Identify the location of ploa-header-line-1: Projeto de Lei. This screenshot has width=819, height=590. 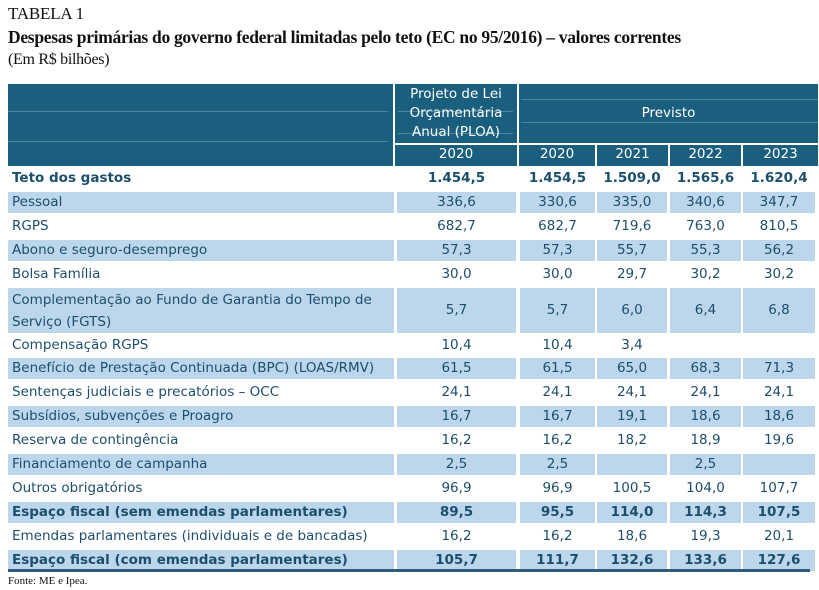
(456, 94).